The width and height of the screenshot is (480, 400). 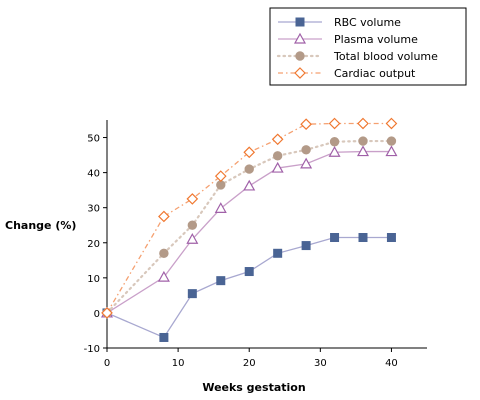 I want to click on x-axis-label: Weeks gestation, so click(x=253, y=387).